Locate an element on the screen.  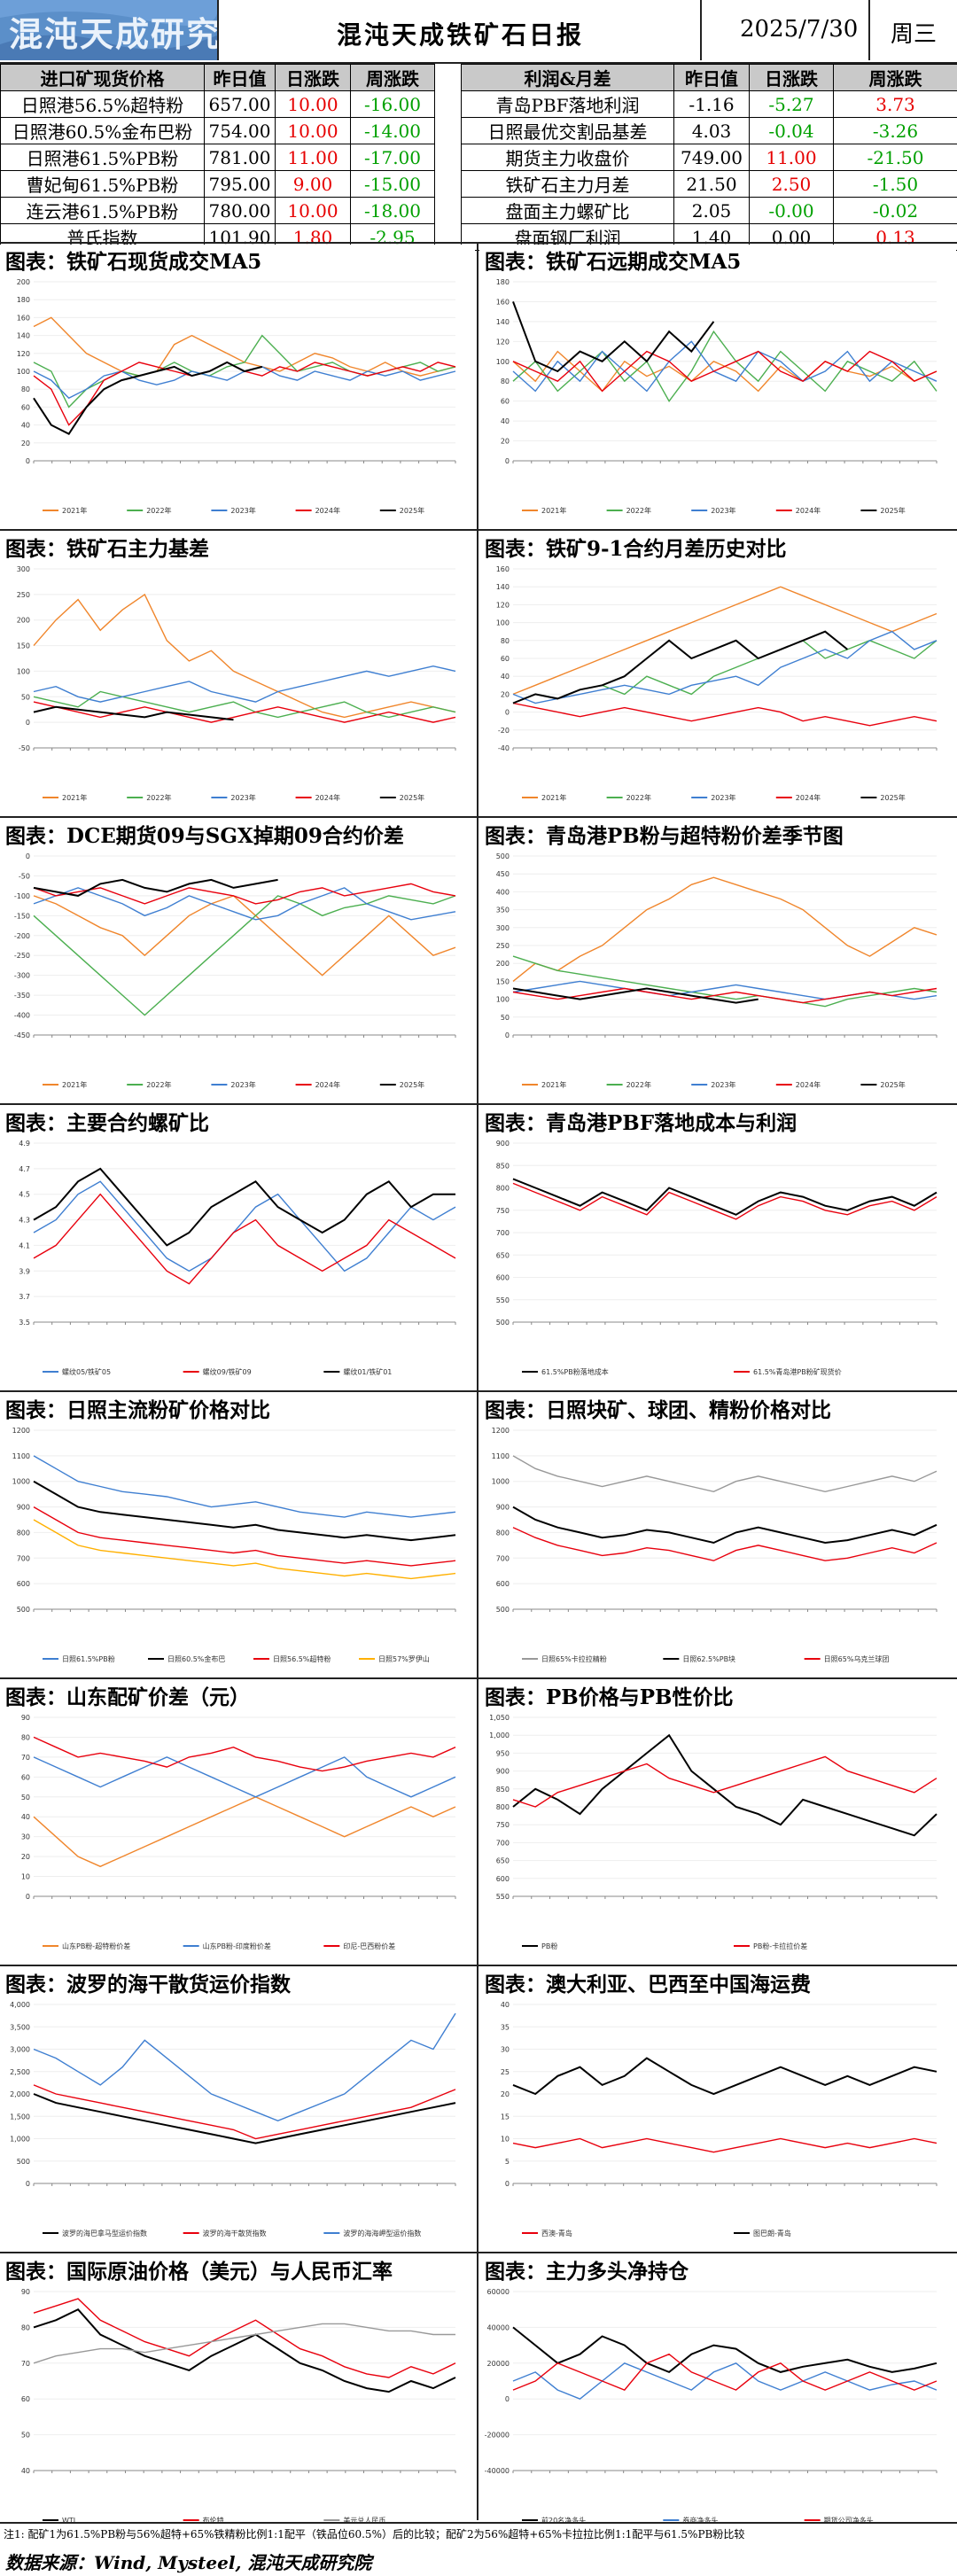
row-weekly-change: 3.73 is located at coordinates (895, 104).